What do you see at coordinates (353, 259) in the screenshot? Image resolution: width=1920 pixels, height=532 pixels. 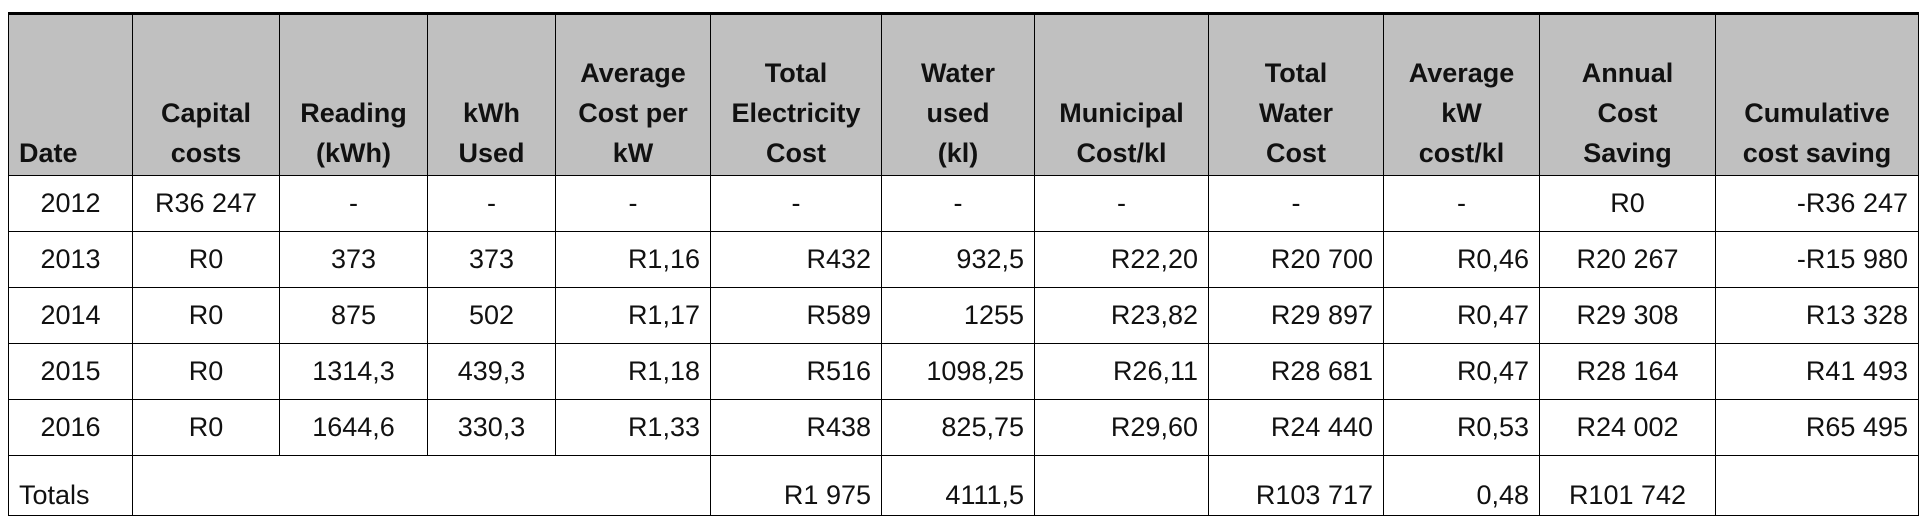 I see `cell-reading: 373` at bounding box center [353, 259].